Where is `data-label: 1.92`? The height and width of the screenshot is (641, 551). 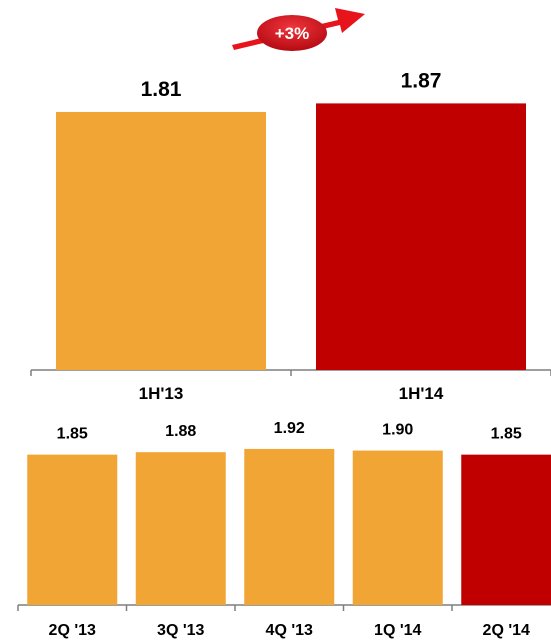
data-label: 1.92 is located at coordinates (289, 428).